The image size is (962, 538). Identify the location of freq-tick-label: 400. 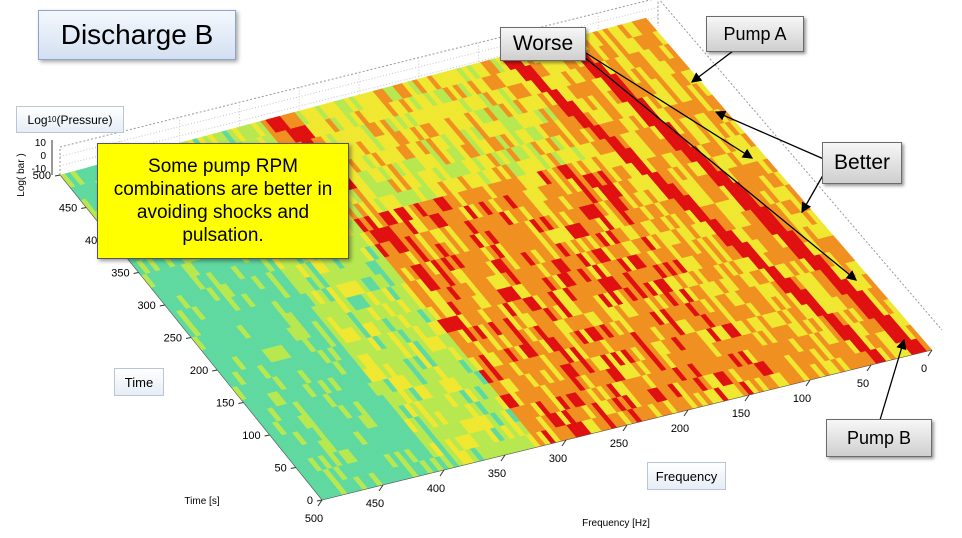
(436, 489).